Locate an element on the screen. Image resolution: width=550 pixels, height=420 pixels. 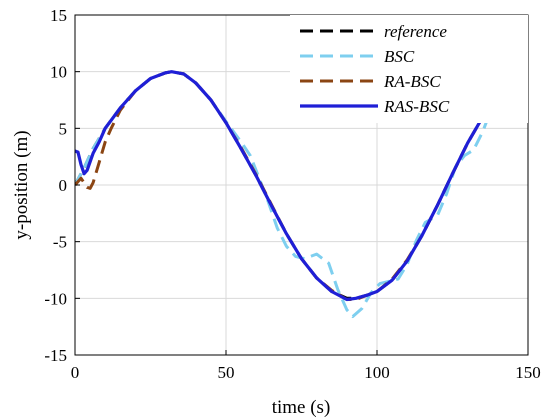
x-tick-label: 150 is located at coordinates (528, 372).